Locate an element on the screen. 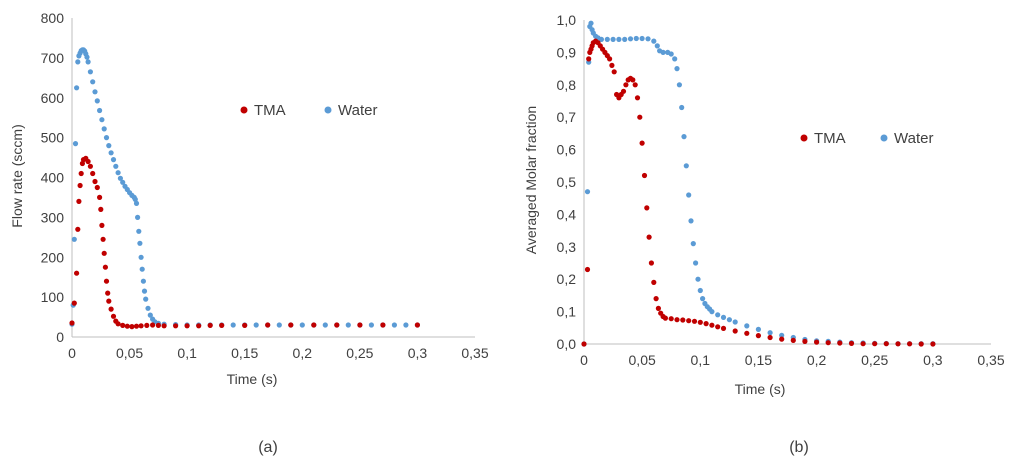  chart-b-legend-water-marker is located at coordinates (884, 138).